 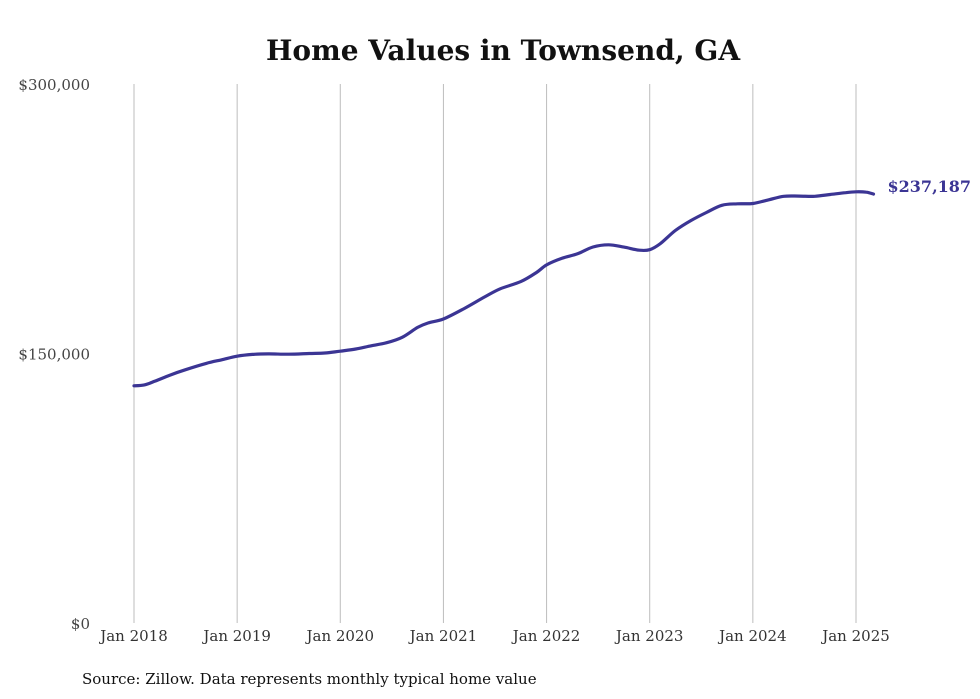 What do you see at coordinates (80, 624) in the screenshot?
I see `y-tick-label: $0` at bounding box center [80, 624].